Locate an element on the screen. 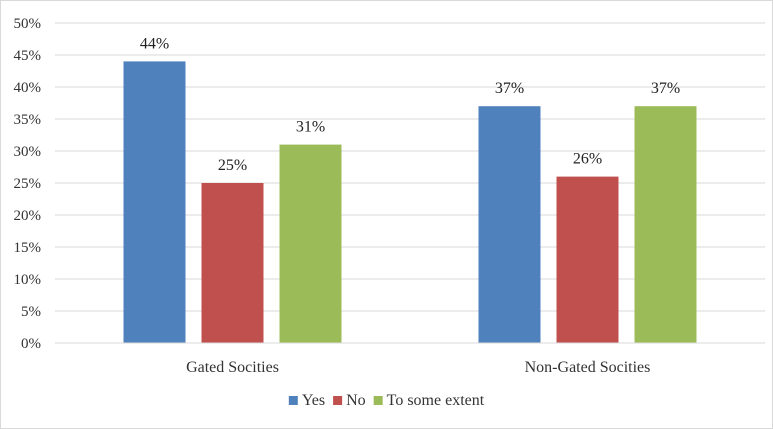  legend: Yes No To some extent is located at coordinates (386, 400).